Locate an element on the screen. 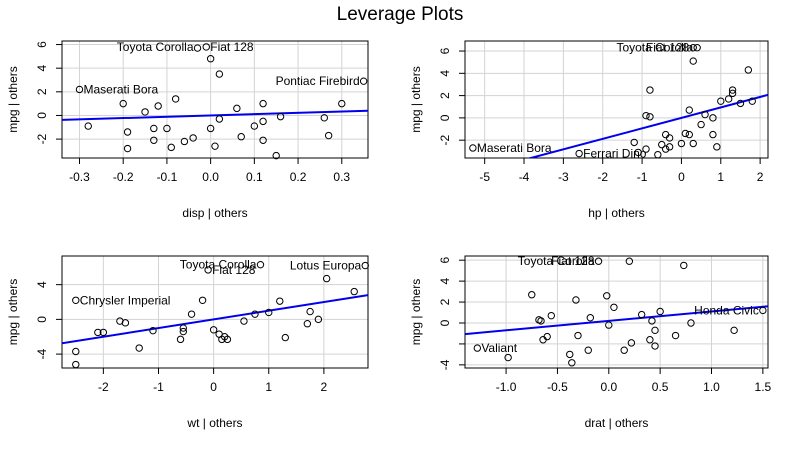  x-tick-label: -4 is located at coordinates (524, 177).